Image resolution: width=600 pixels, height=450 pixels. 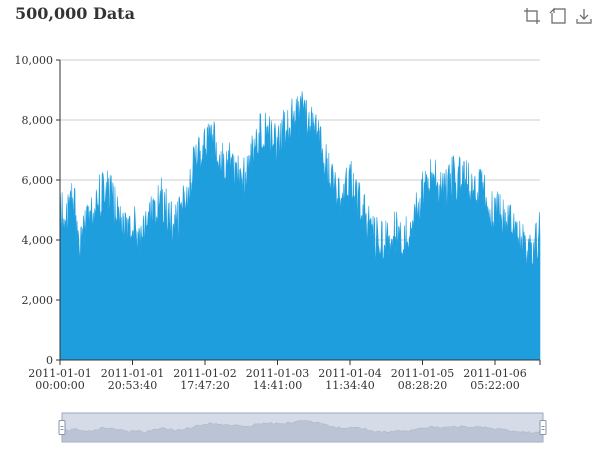 What do you see at coordinates (543, 427) in the screenshot?
I see `zoom-handle-right` at bounding box center [543, 427].